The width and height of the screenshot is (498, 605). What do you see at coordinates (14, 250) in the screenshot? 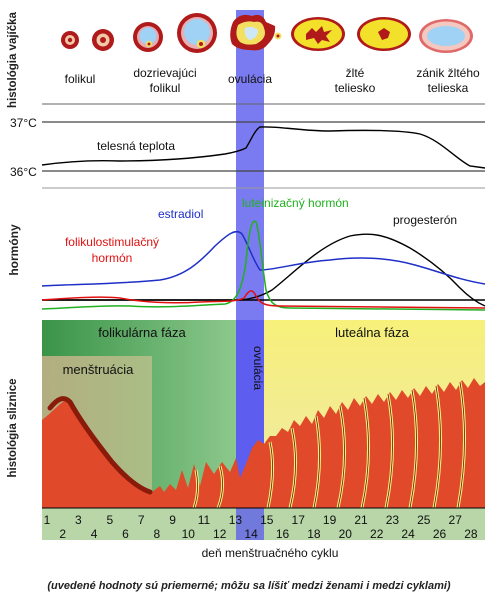
I see `row-label-hormones: hormóny` at bounding box center [14, 250].